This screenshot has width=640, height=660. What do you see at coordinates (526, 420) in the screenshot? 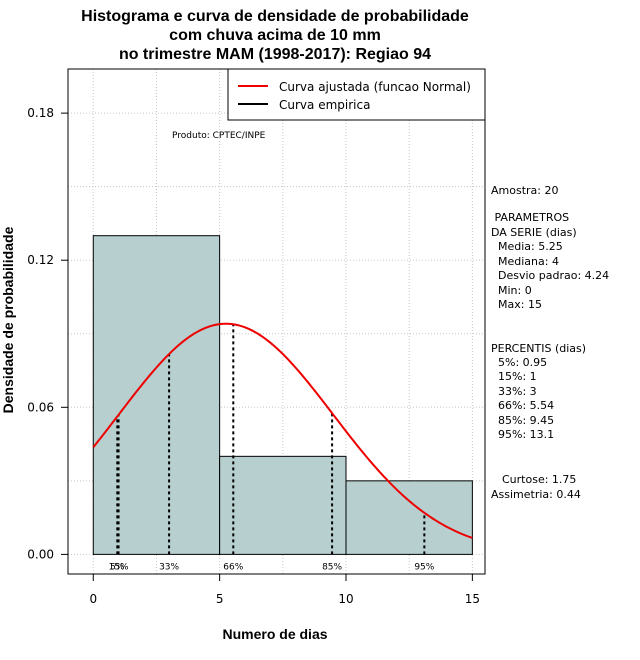
I see `percentil-85: 85%: 9.45` at bounding box center [526, 420].